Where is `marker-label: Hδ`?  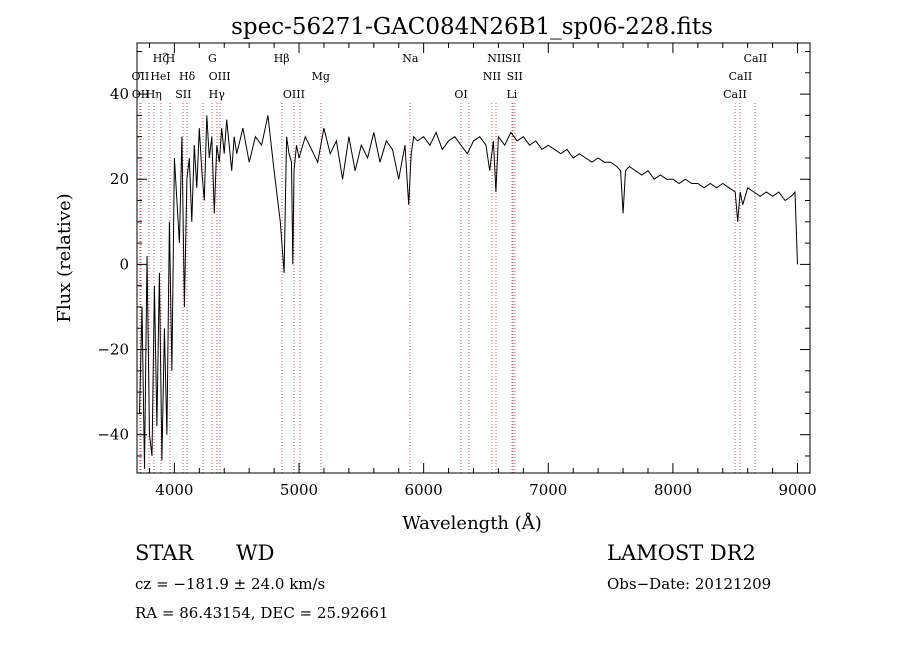
marker-label: Hδ is located at coordinates (187, 76).